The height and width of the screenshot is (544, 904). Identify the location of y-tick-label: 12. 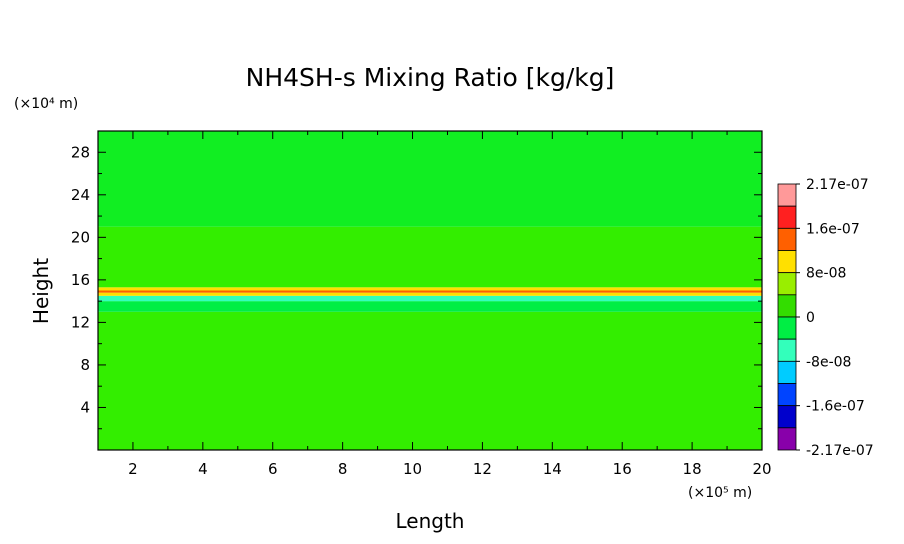
(80, 322).